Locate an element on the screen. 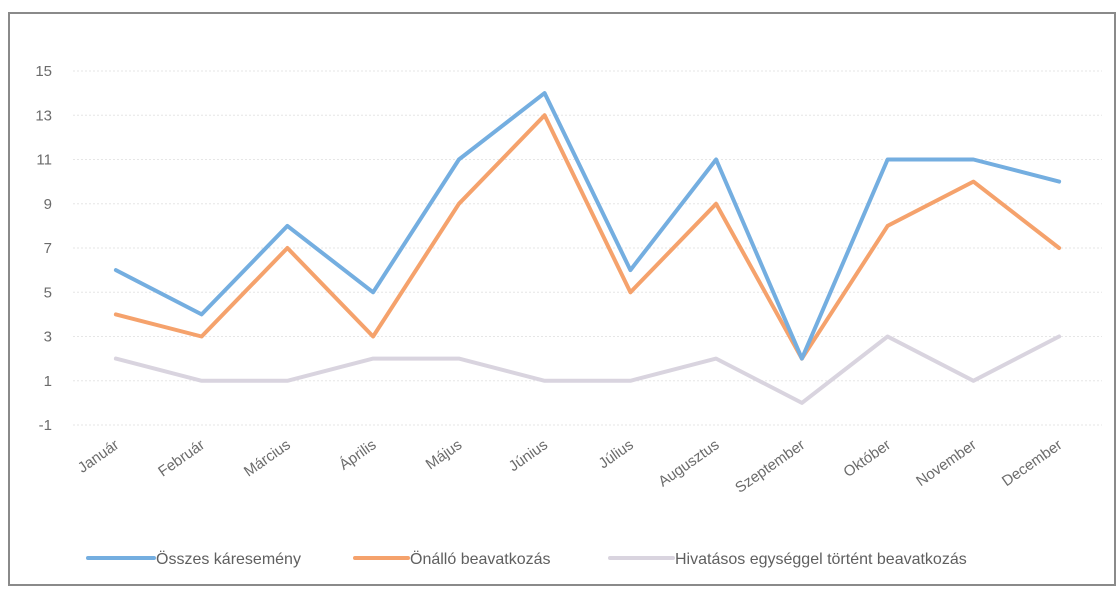 The width and height of the screenshot is (1119, 589). y-tick-label: 3 is located at coordinates (48, 337).